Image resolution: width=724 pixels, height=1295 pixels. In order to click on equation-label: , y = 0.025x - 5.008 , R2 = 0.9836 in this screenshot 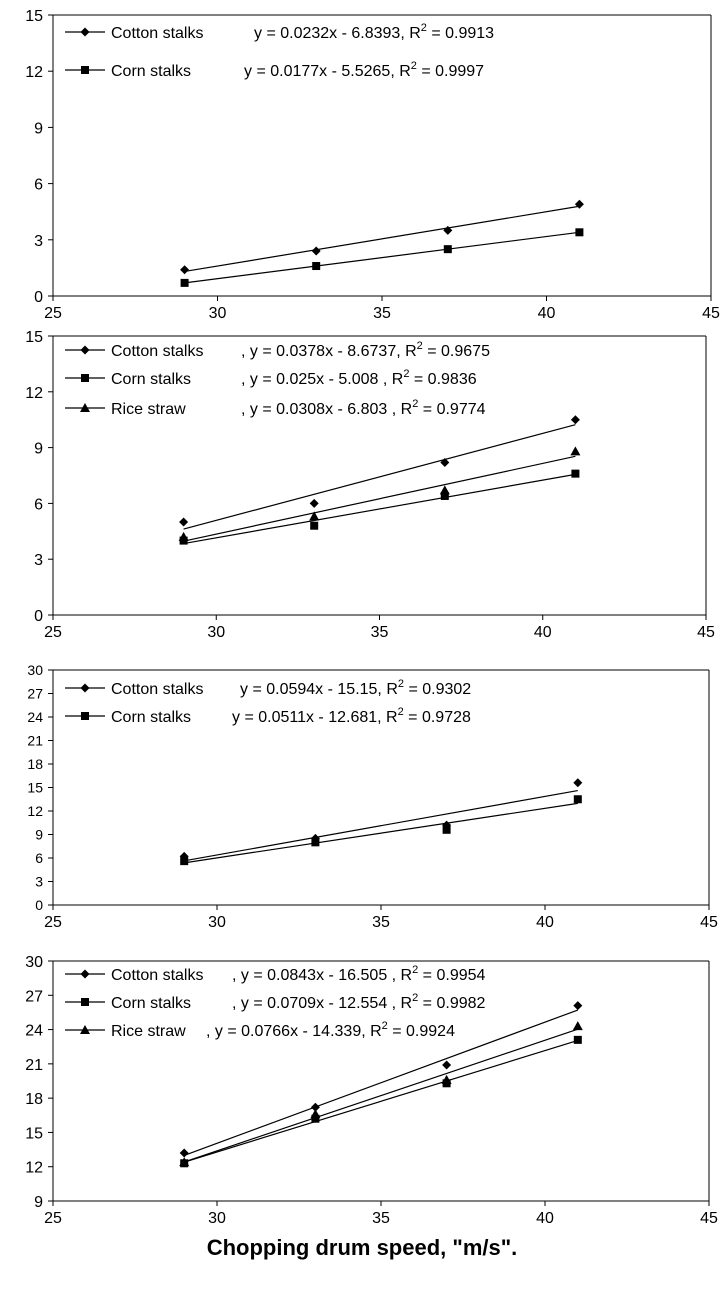, I will do `click(359, 378)`.